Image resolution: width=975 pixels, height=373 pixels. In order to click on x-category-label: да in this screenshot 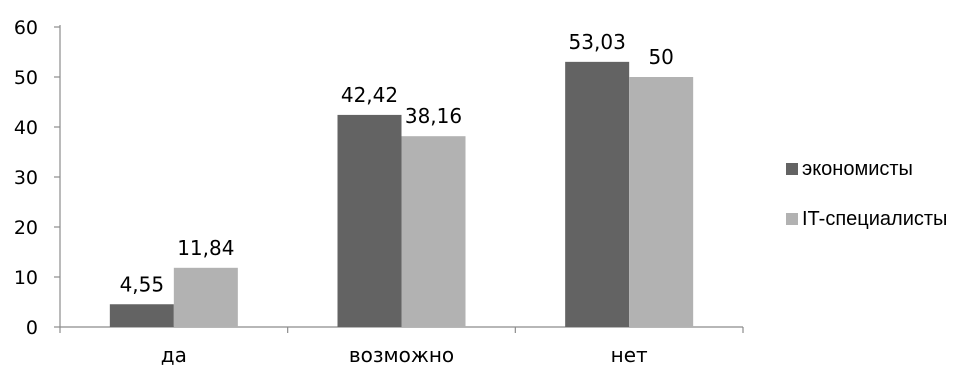, I will do `click(174, 355)`.